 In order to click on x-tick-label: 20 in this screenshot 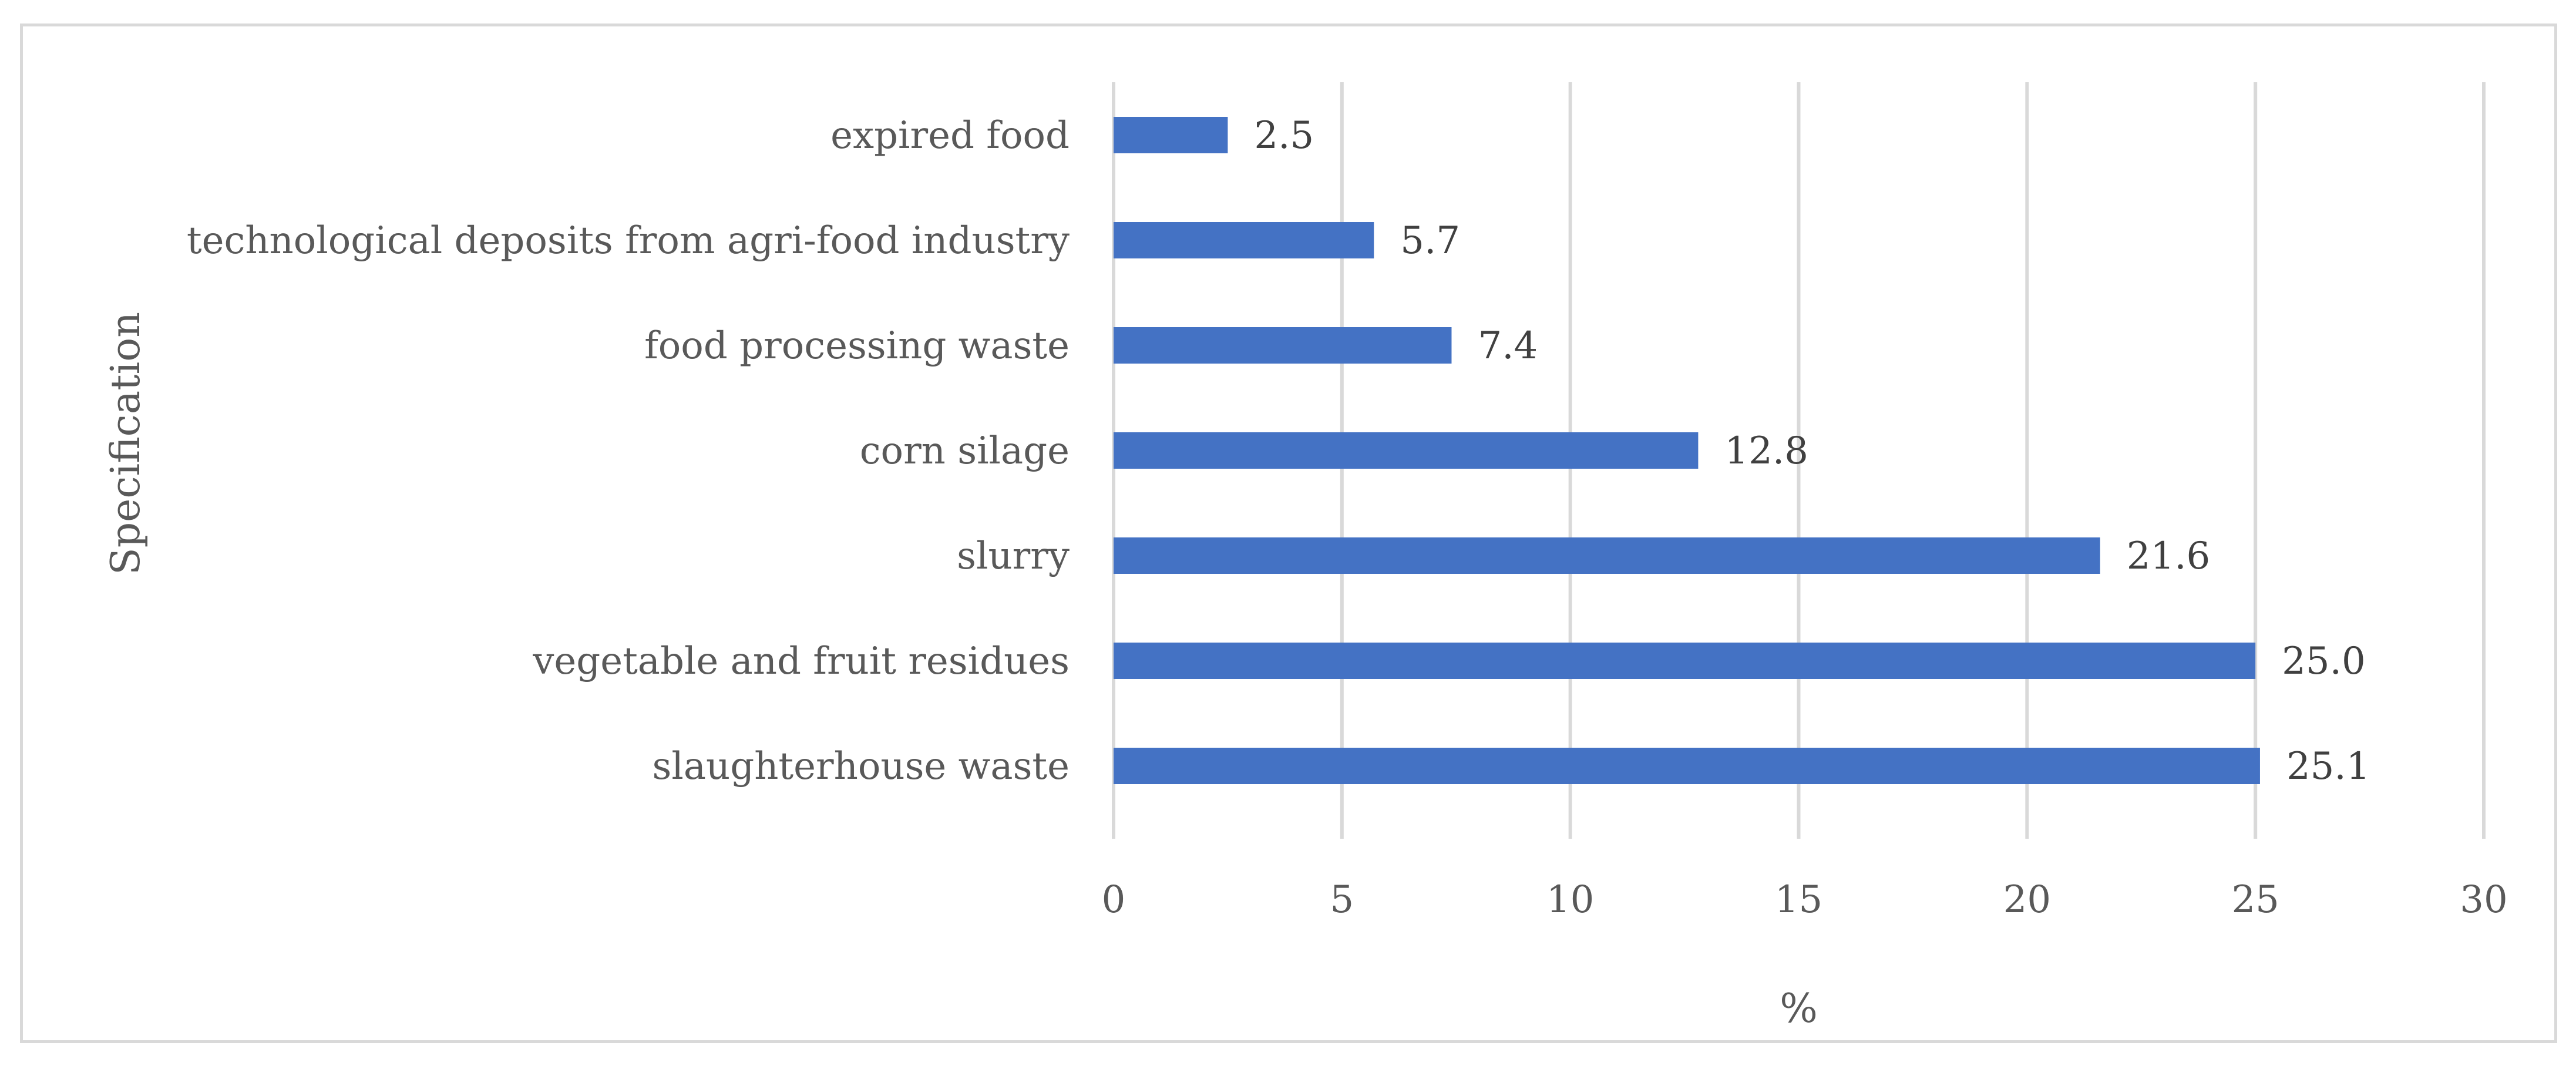, I will do `click(2027, 900)`.